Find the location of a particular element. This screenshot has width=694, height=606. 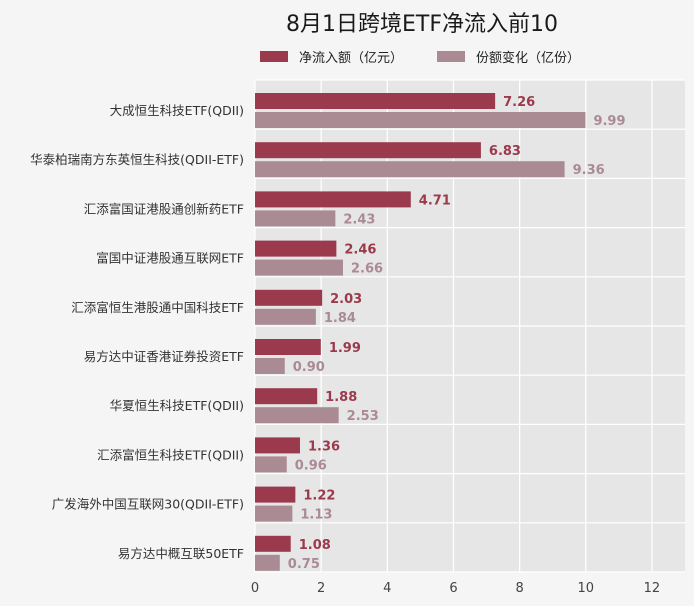

data-label: 1.99 is located at coordinates (345, 348).